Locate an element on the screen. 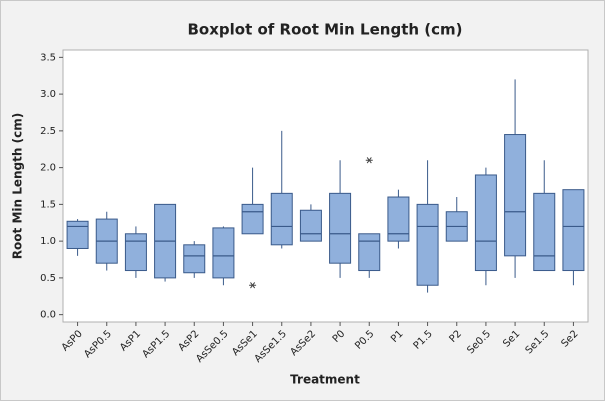  y-tick-label: 3.5 is located at coordinates (48, 57).